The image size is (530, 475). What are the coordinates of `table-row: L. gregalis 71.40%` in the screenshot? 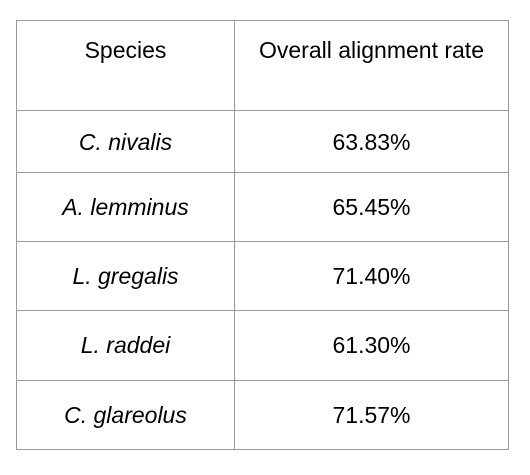 It's located at (262, 276).